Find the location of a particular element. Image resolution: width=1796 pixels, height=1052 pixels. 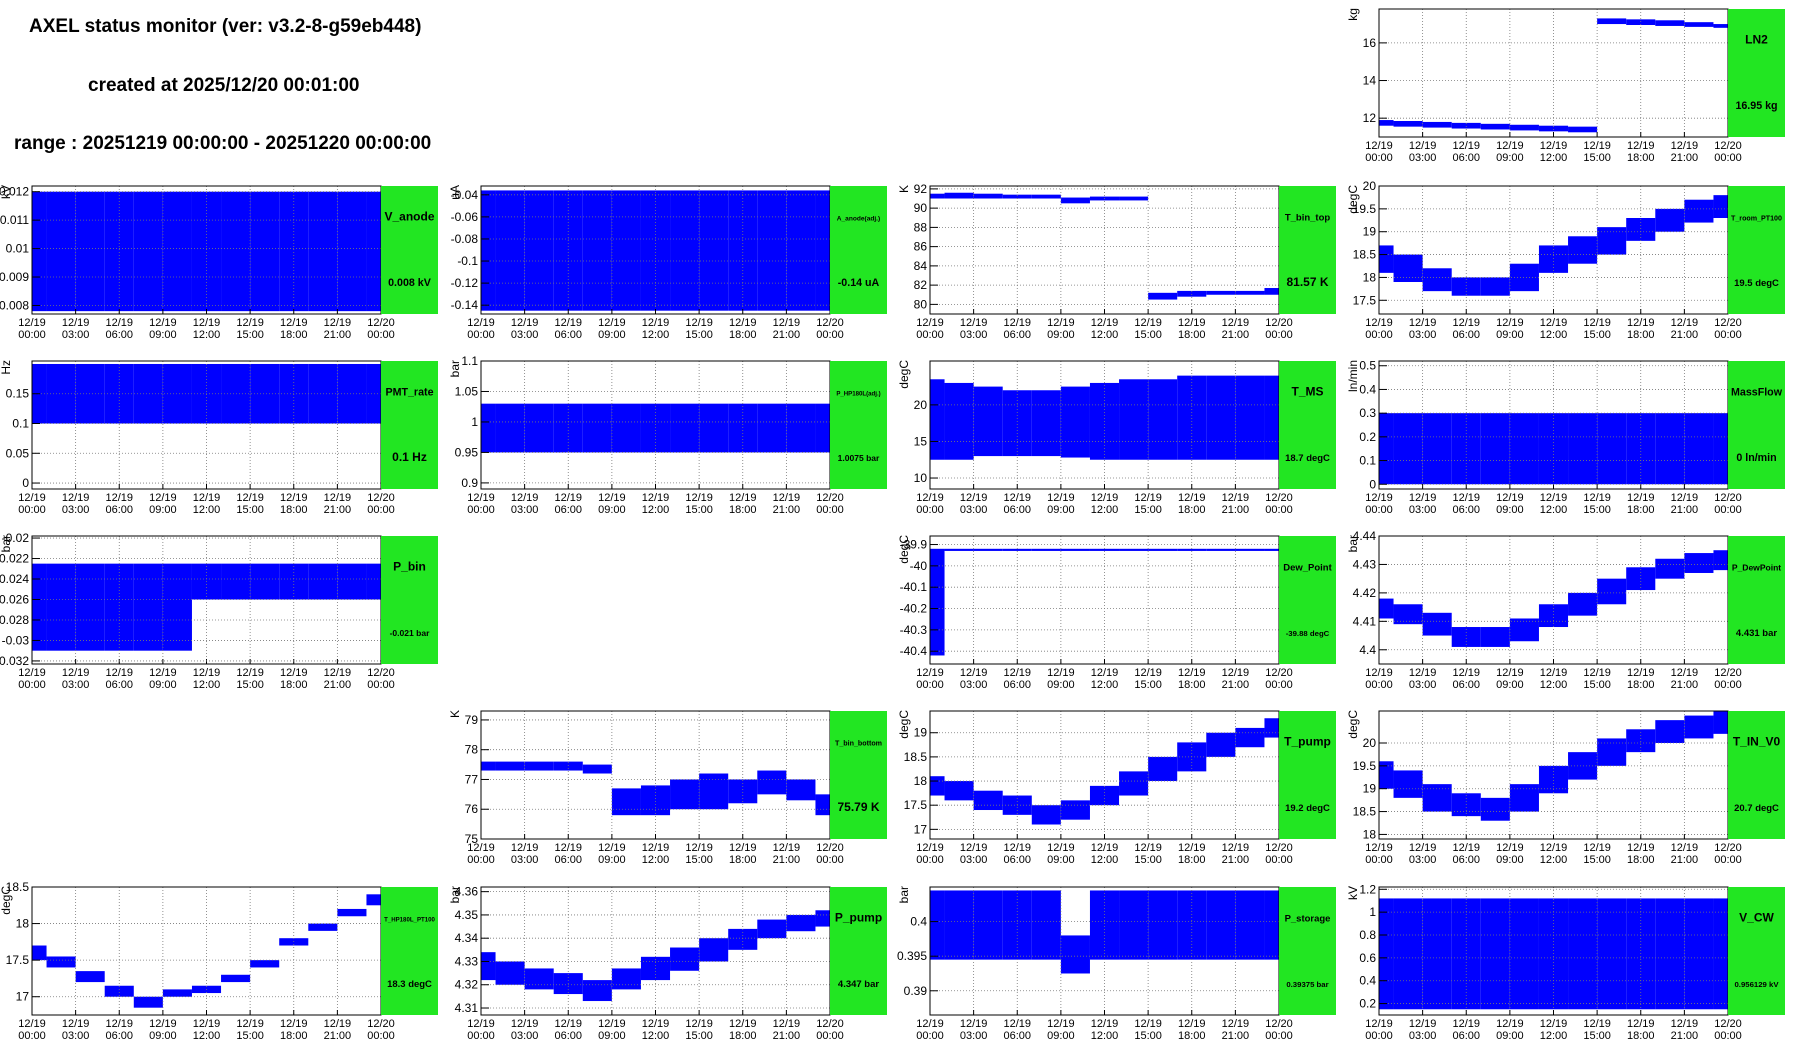

y-tick-label: 0.95 is located at coordinates (467, 452).